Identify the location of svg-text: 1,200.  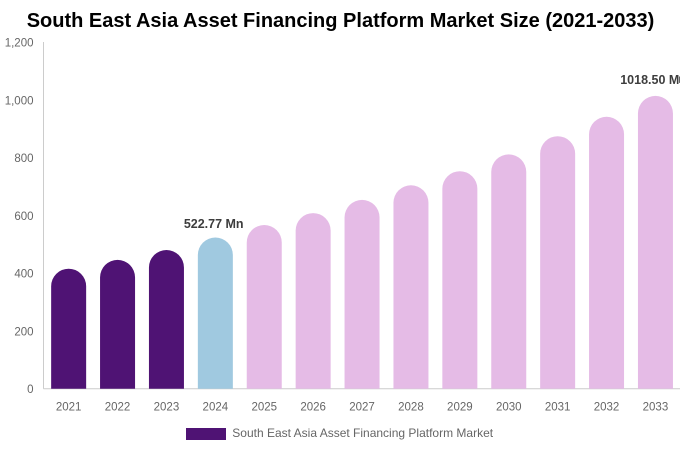
(19, 44).